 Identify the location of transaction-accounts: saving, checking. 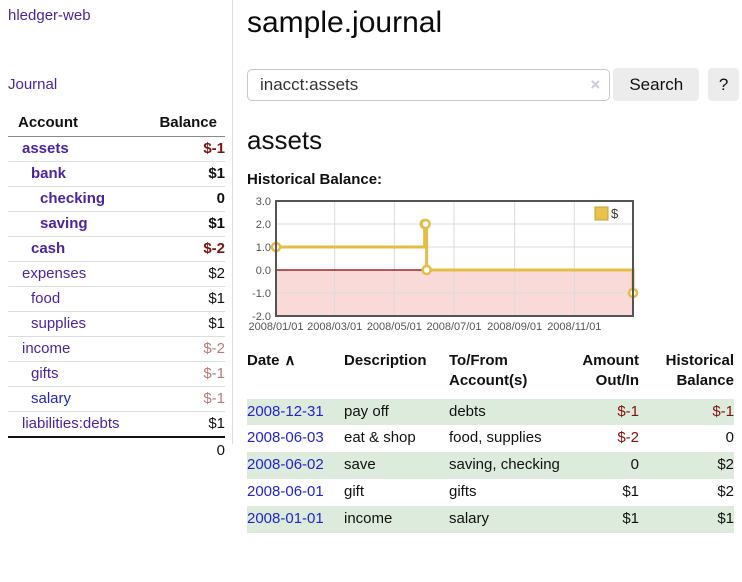
(505, 465).